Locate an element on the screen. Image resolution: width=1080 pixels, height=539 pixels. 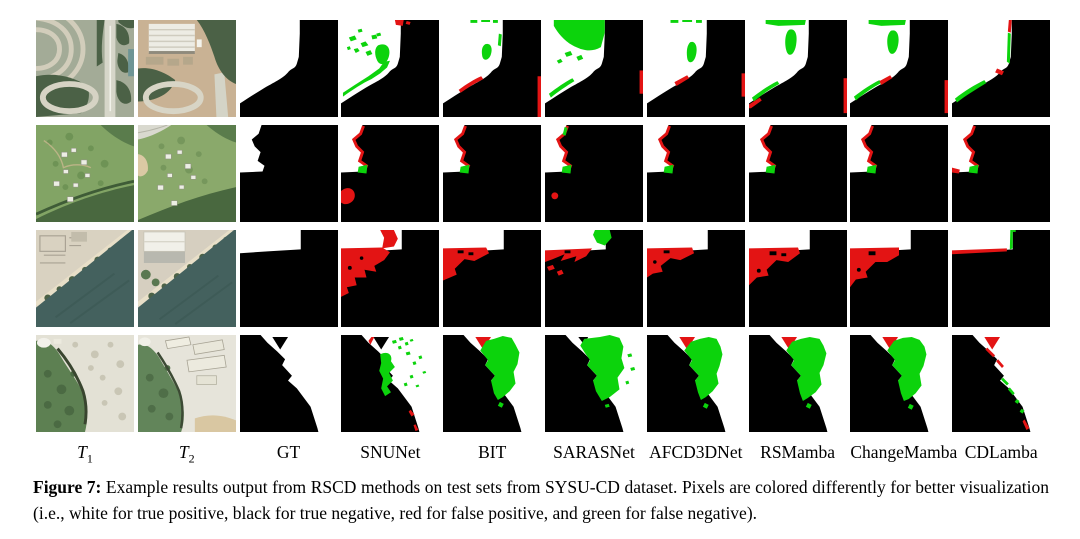
mask-row2-sarasnet is located at coordinates (593, 173).